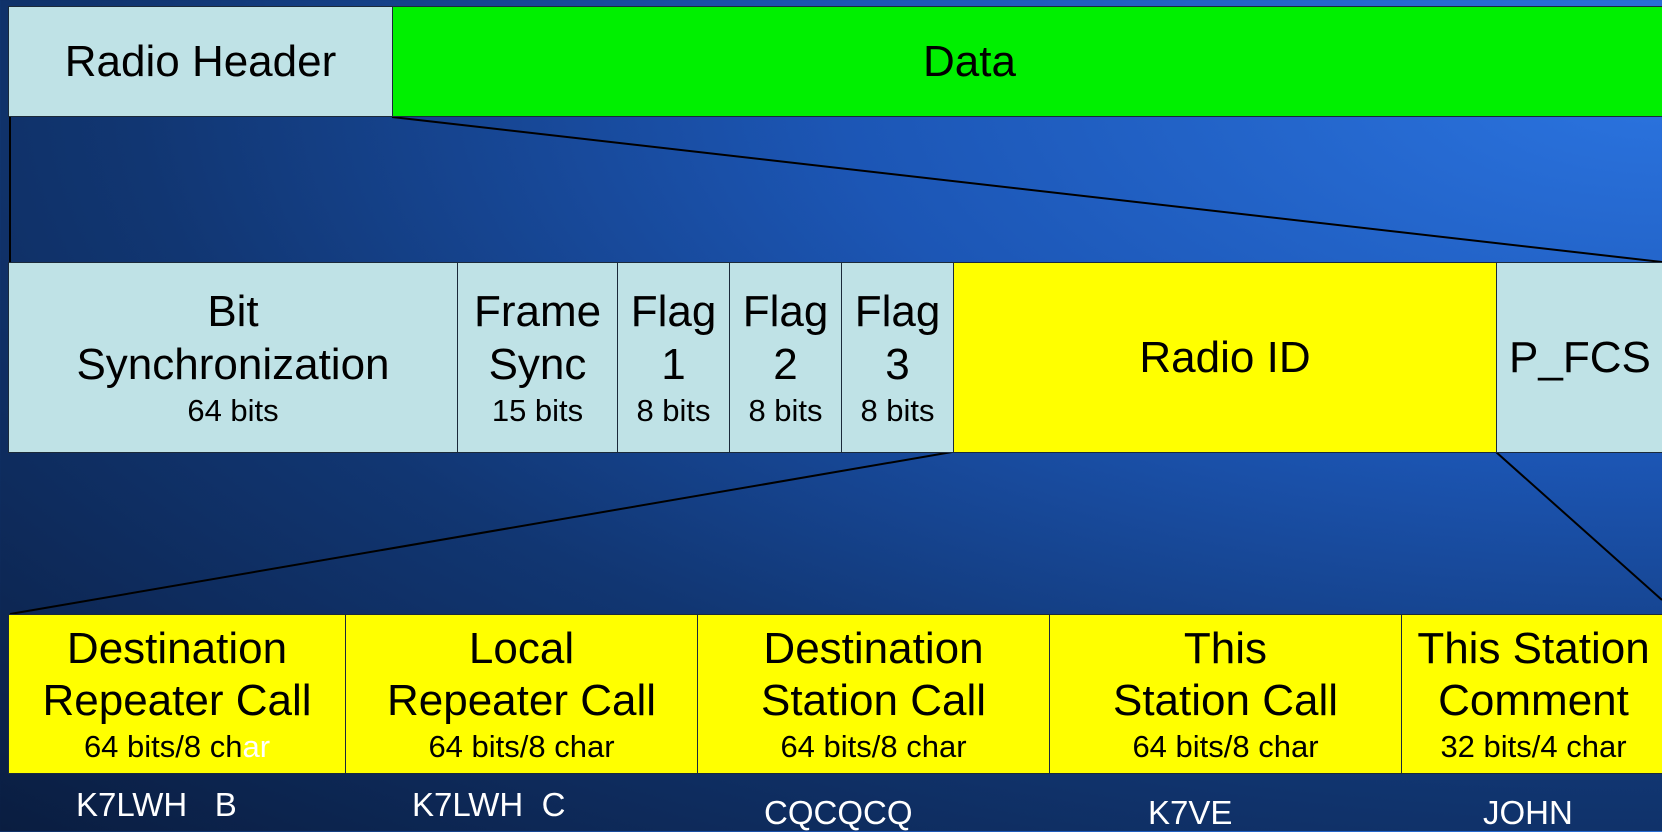  I want to click on flag2-name: Flag 2, so click(785, 338).